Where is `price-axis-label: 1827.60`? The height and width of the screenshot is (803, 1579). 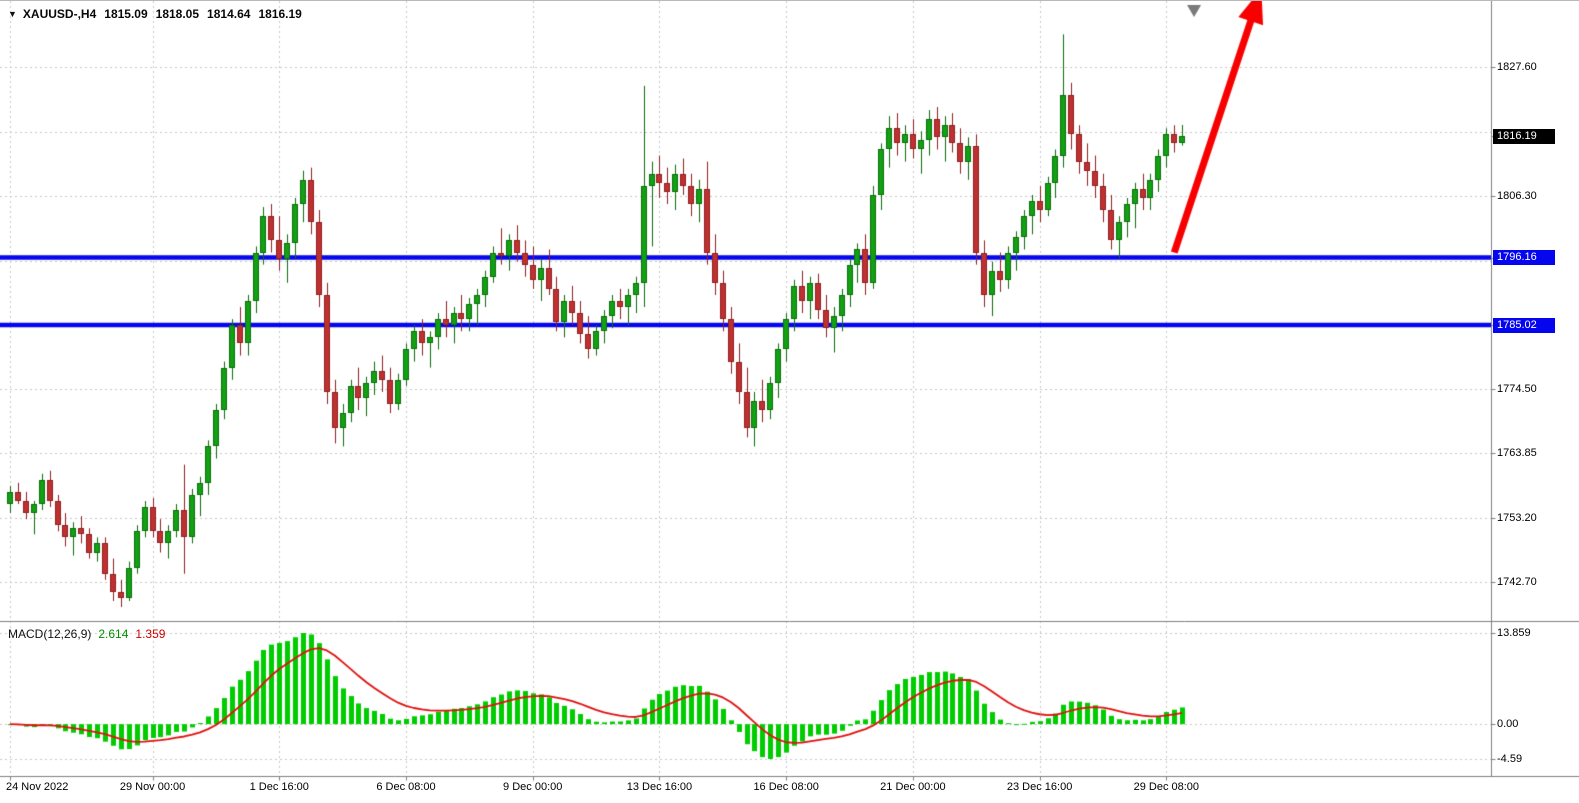
price-axis-label: 1827.60 is located at coordinates (1517, 67).